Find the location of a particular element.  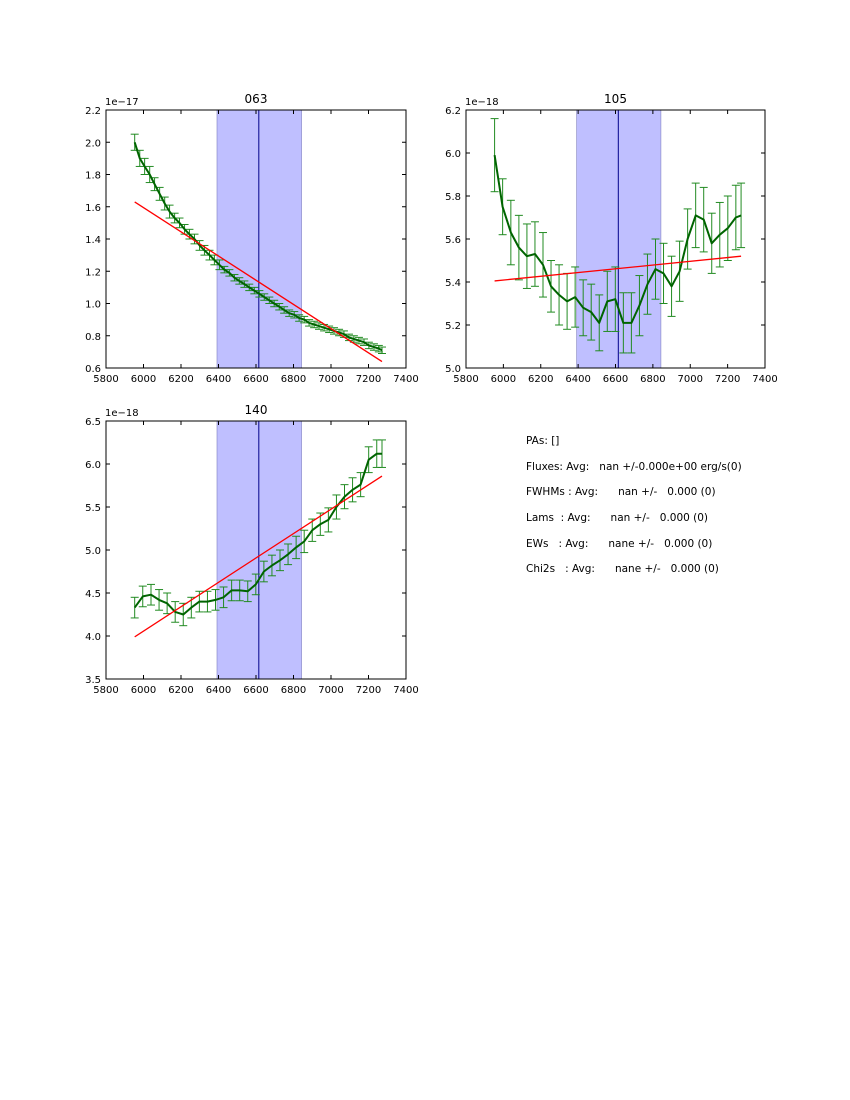

y-tick-label: 5.6 is located at coordinates (453, 240).